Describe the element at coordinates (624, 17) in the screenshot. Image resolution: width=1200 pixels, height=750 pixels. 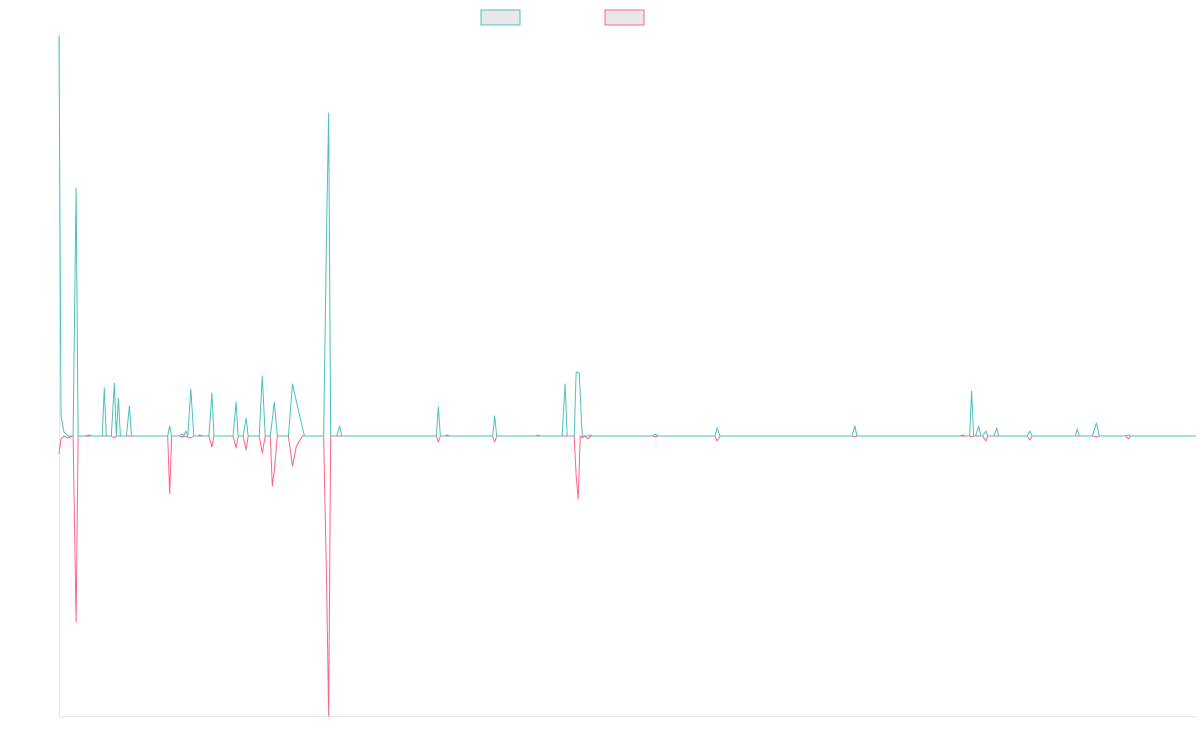
I see `legend-swatch-series-b` at that location.